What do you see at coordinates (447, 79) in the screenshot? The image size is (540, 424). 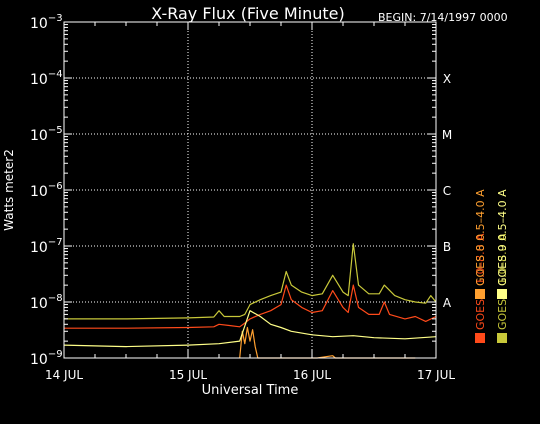 I see `flare-class-label: X` at bounding box center [447, 79].